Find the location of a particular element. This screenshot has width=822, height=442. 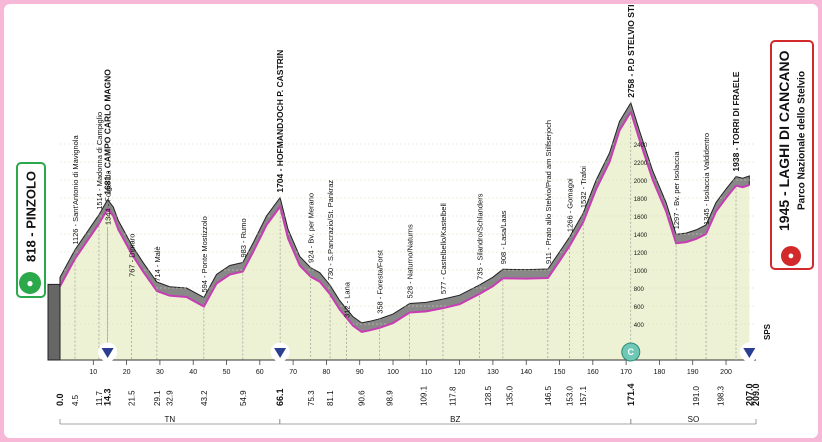

km-tick-label: 66.1 is located at coordinates (280, 397).